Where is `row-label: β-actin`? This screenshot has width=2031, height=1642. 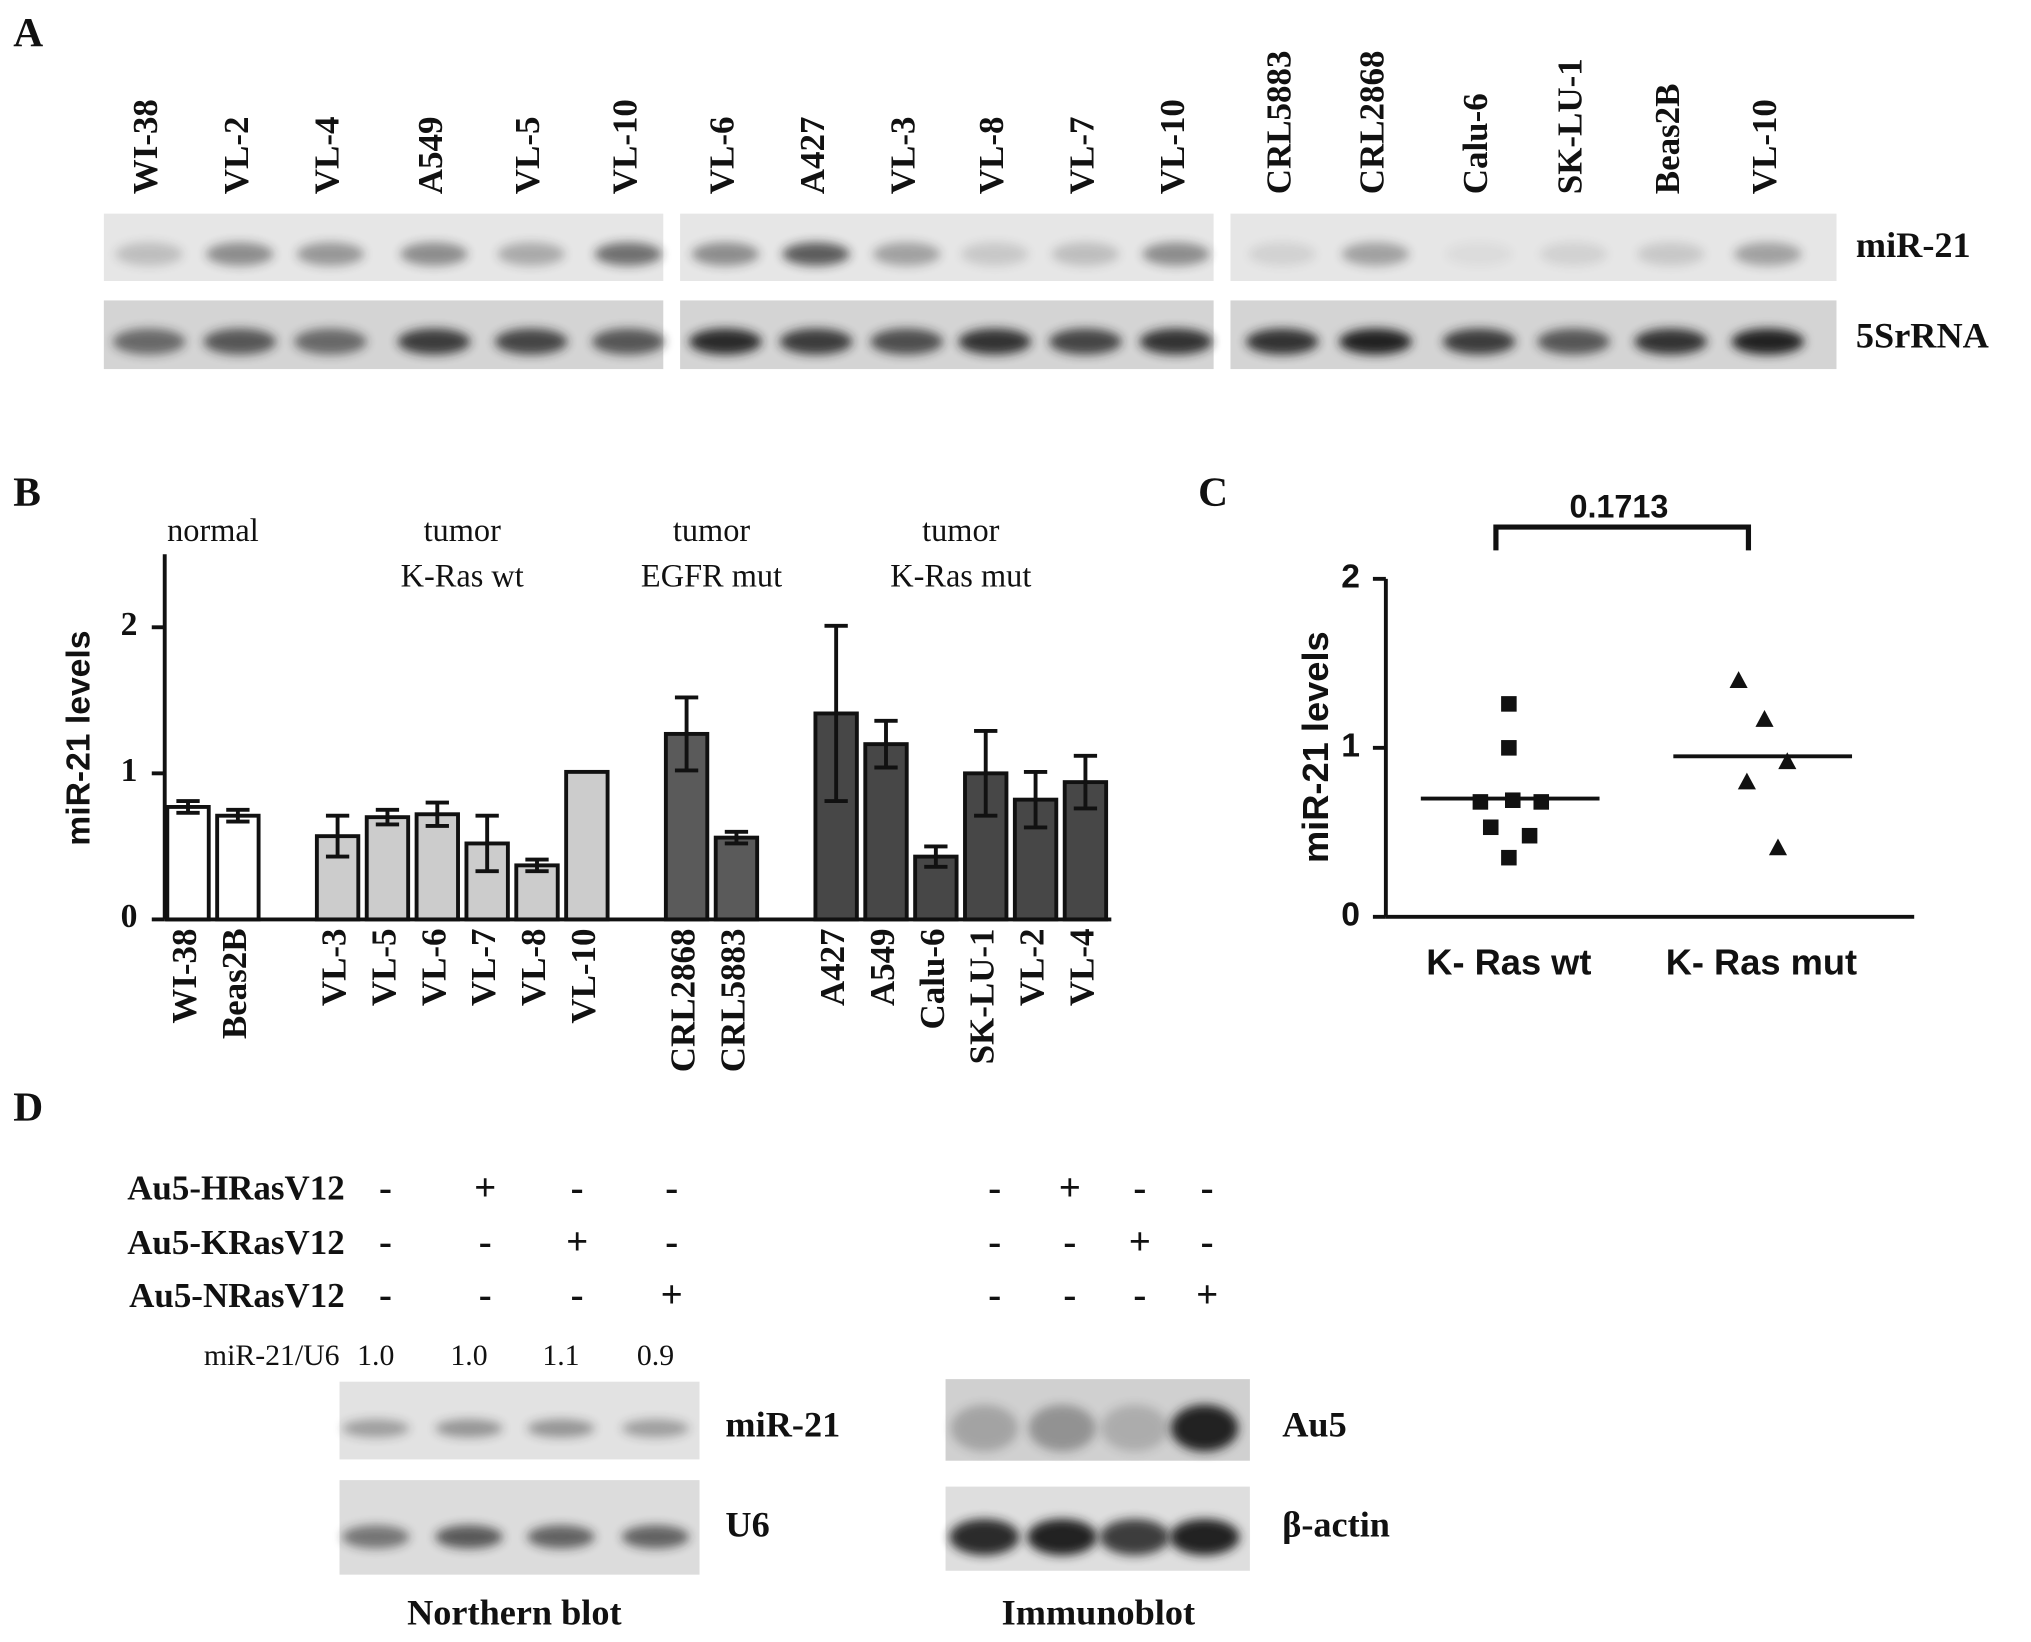 row-label: β-actin is located at coordinates (1336, 1524).